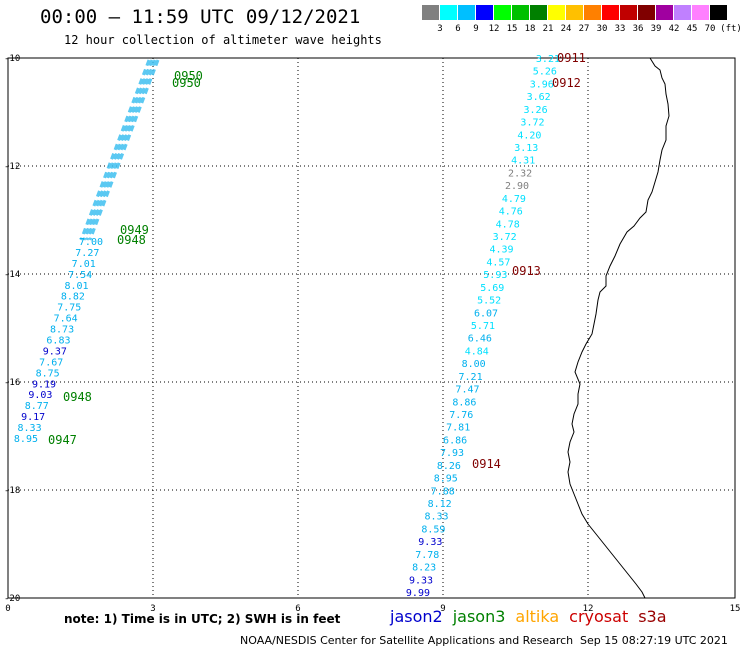 This screenshot has height=650, width=740. I want to click on wave-height-label: 4.39, so click(501, 250).